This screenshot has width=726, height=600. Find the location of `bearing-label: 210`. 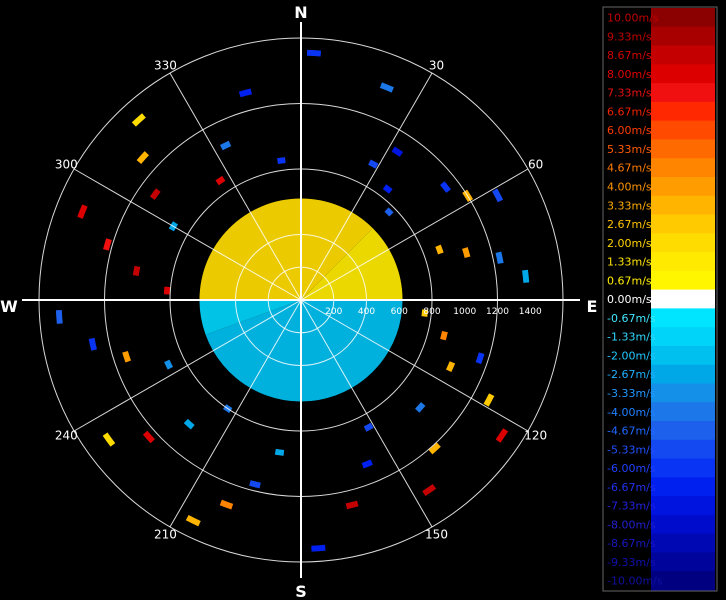

bearing-label: 210 is located at coordinates (165, 535).